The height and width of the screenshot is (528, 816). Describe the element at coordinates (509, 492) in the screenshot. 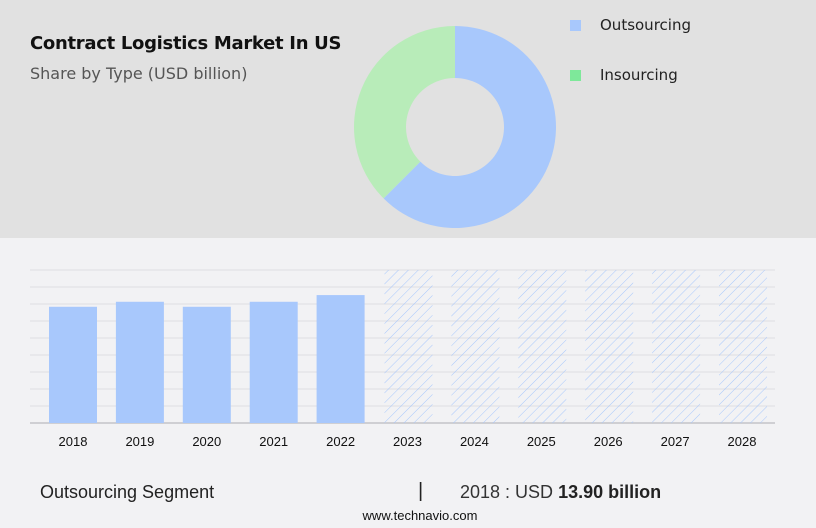

I see `segment-year: 2018 : USD` at that location.